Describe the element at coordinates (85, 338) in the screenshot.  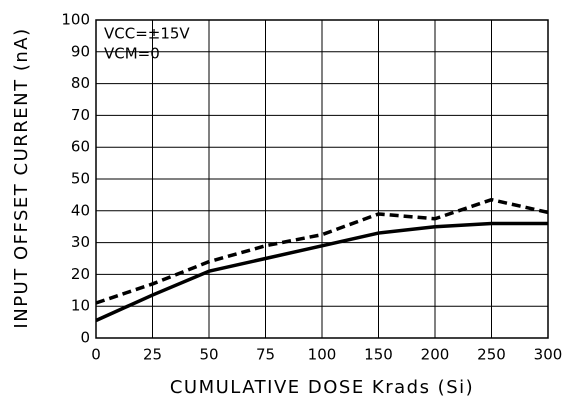
I see `y-tick-label: 0` at that location.